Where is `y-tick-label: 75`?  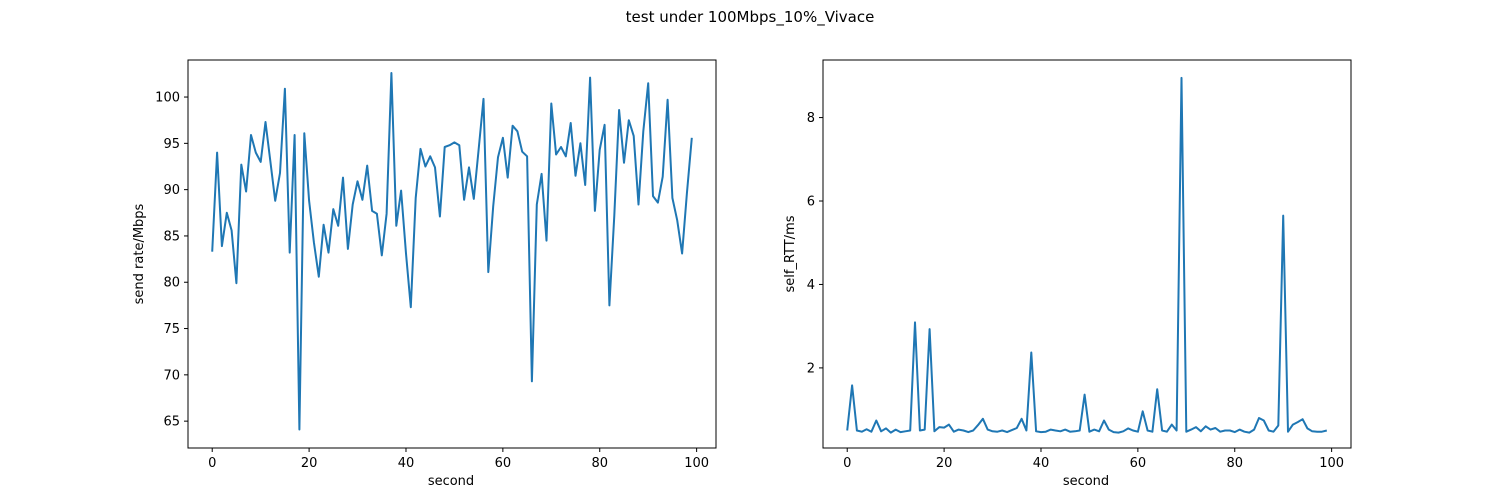
y-tick-label: 75 is located at coordinates (171, 329).